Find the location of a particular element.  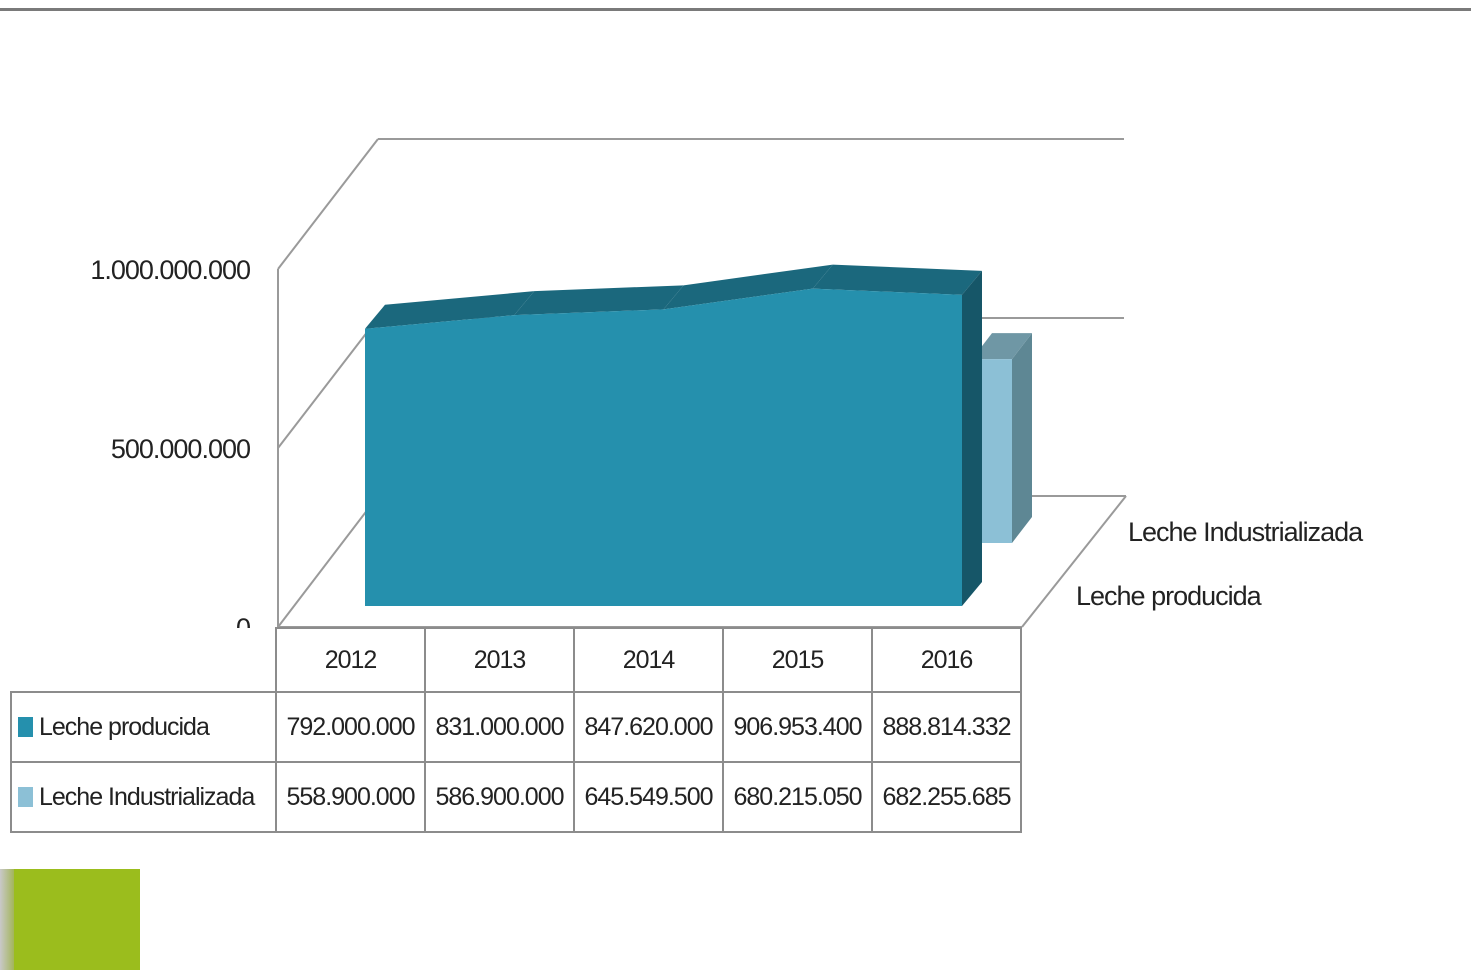

series-name: Leche producida is located at coordinates (124, 726).